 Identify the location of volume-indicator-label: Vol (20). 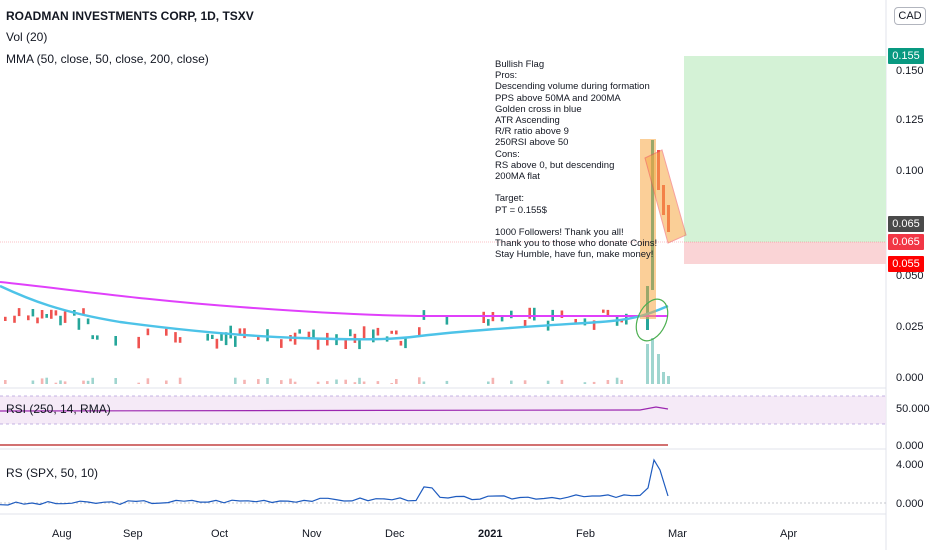
(27, 37).